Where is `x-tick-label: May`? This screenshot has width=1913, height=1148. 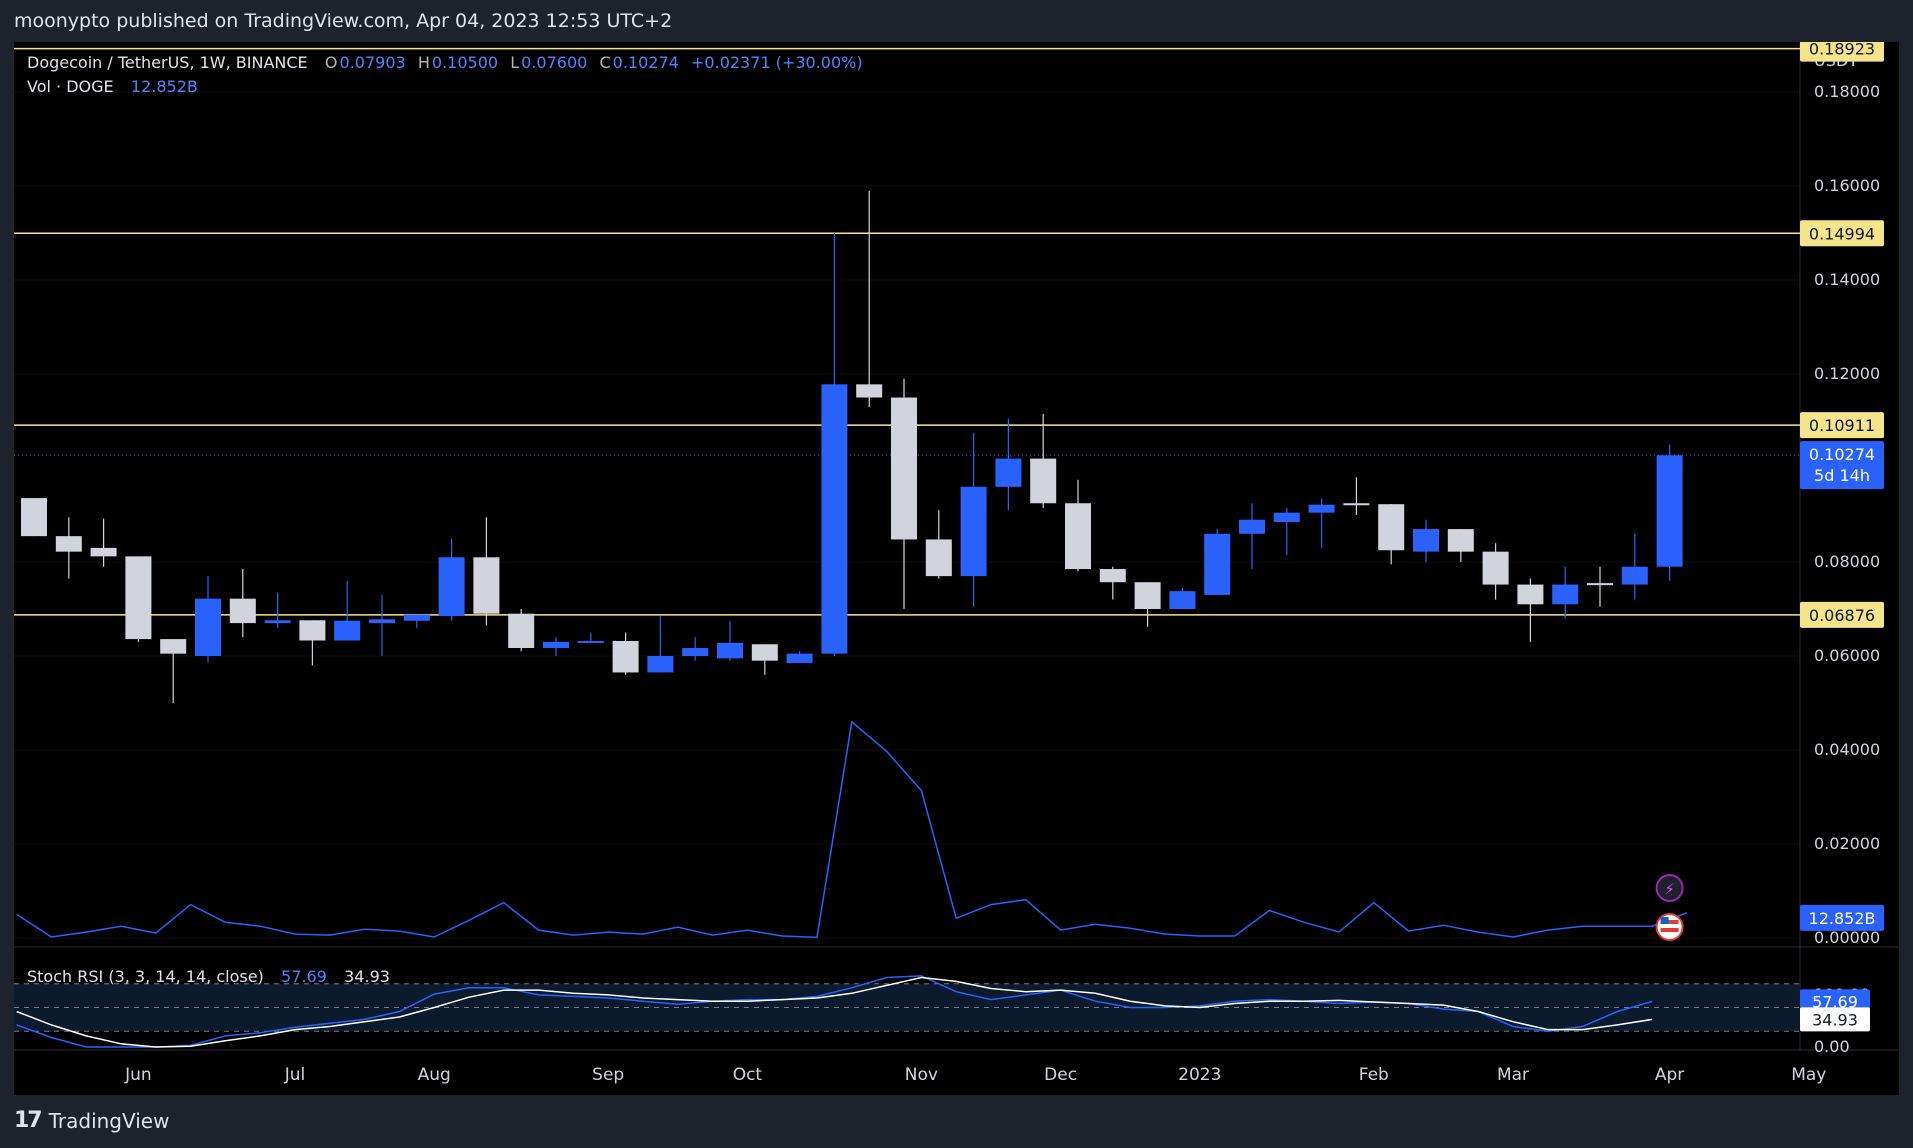 x-tick-label: May is located at coordinates (1808, 1075).